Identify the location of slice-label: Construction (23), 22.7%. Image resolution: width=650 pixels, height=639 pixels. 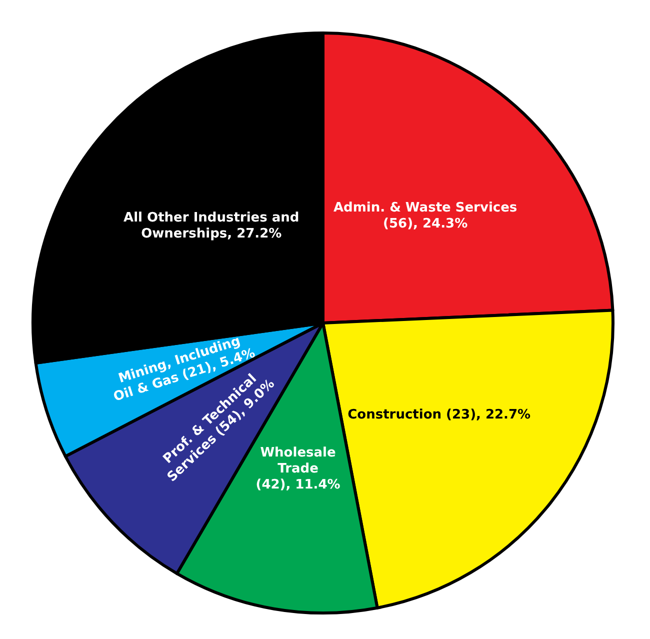
(439, 414).